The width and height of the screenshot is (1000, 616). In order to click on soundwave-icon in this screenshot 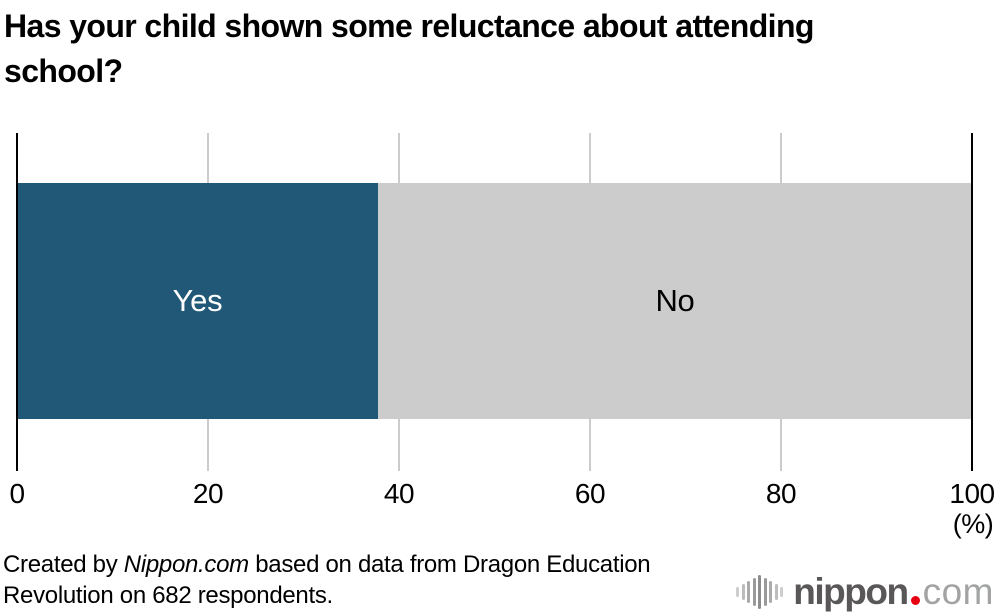, I will do `click(760, 592)`.